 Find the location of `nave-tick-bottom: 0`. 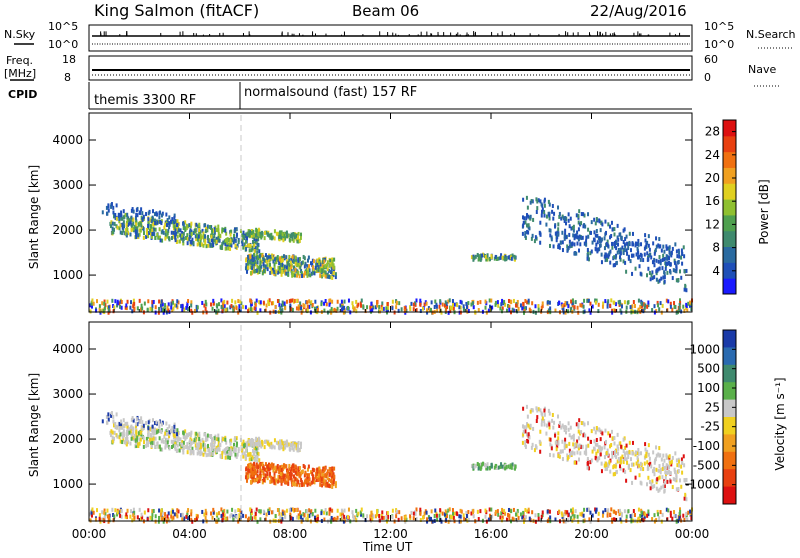

nave-tick-bottom: 0 is located at coordinates (707, 77).